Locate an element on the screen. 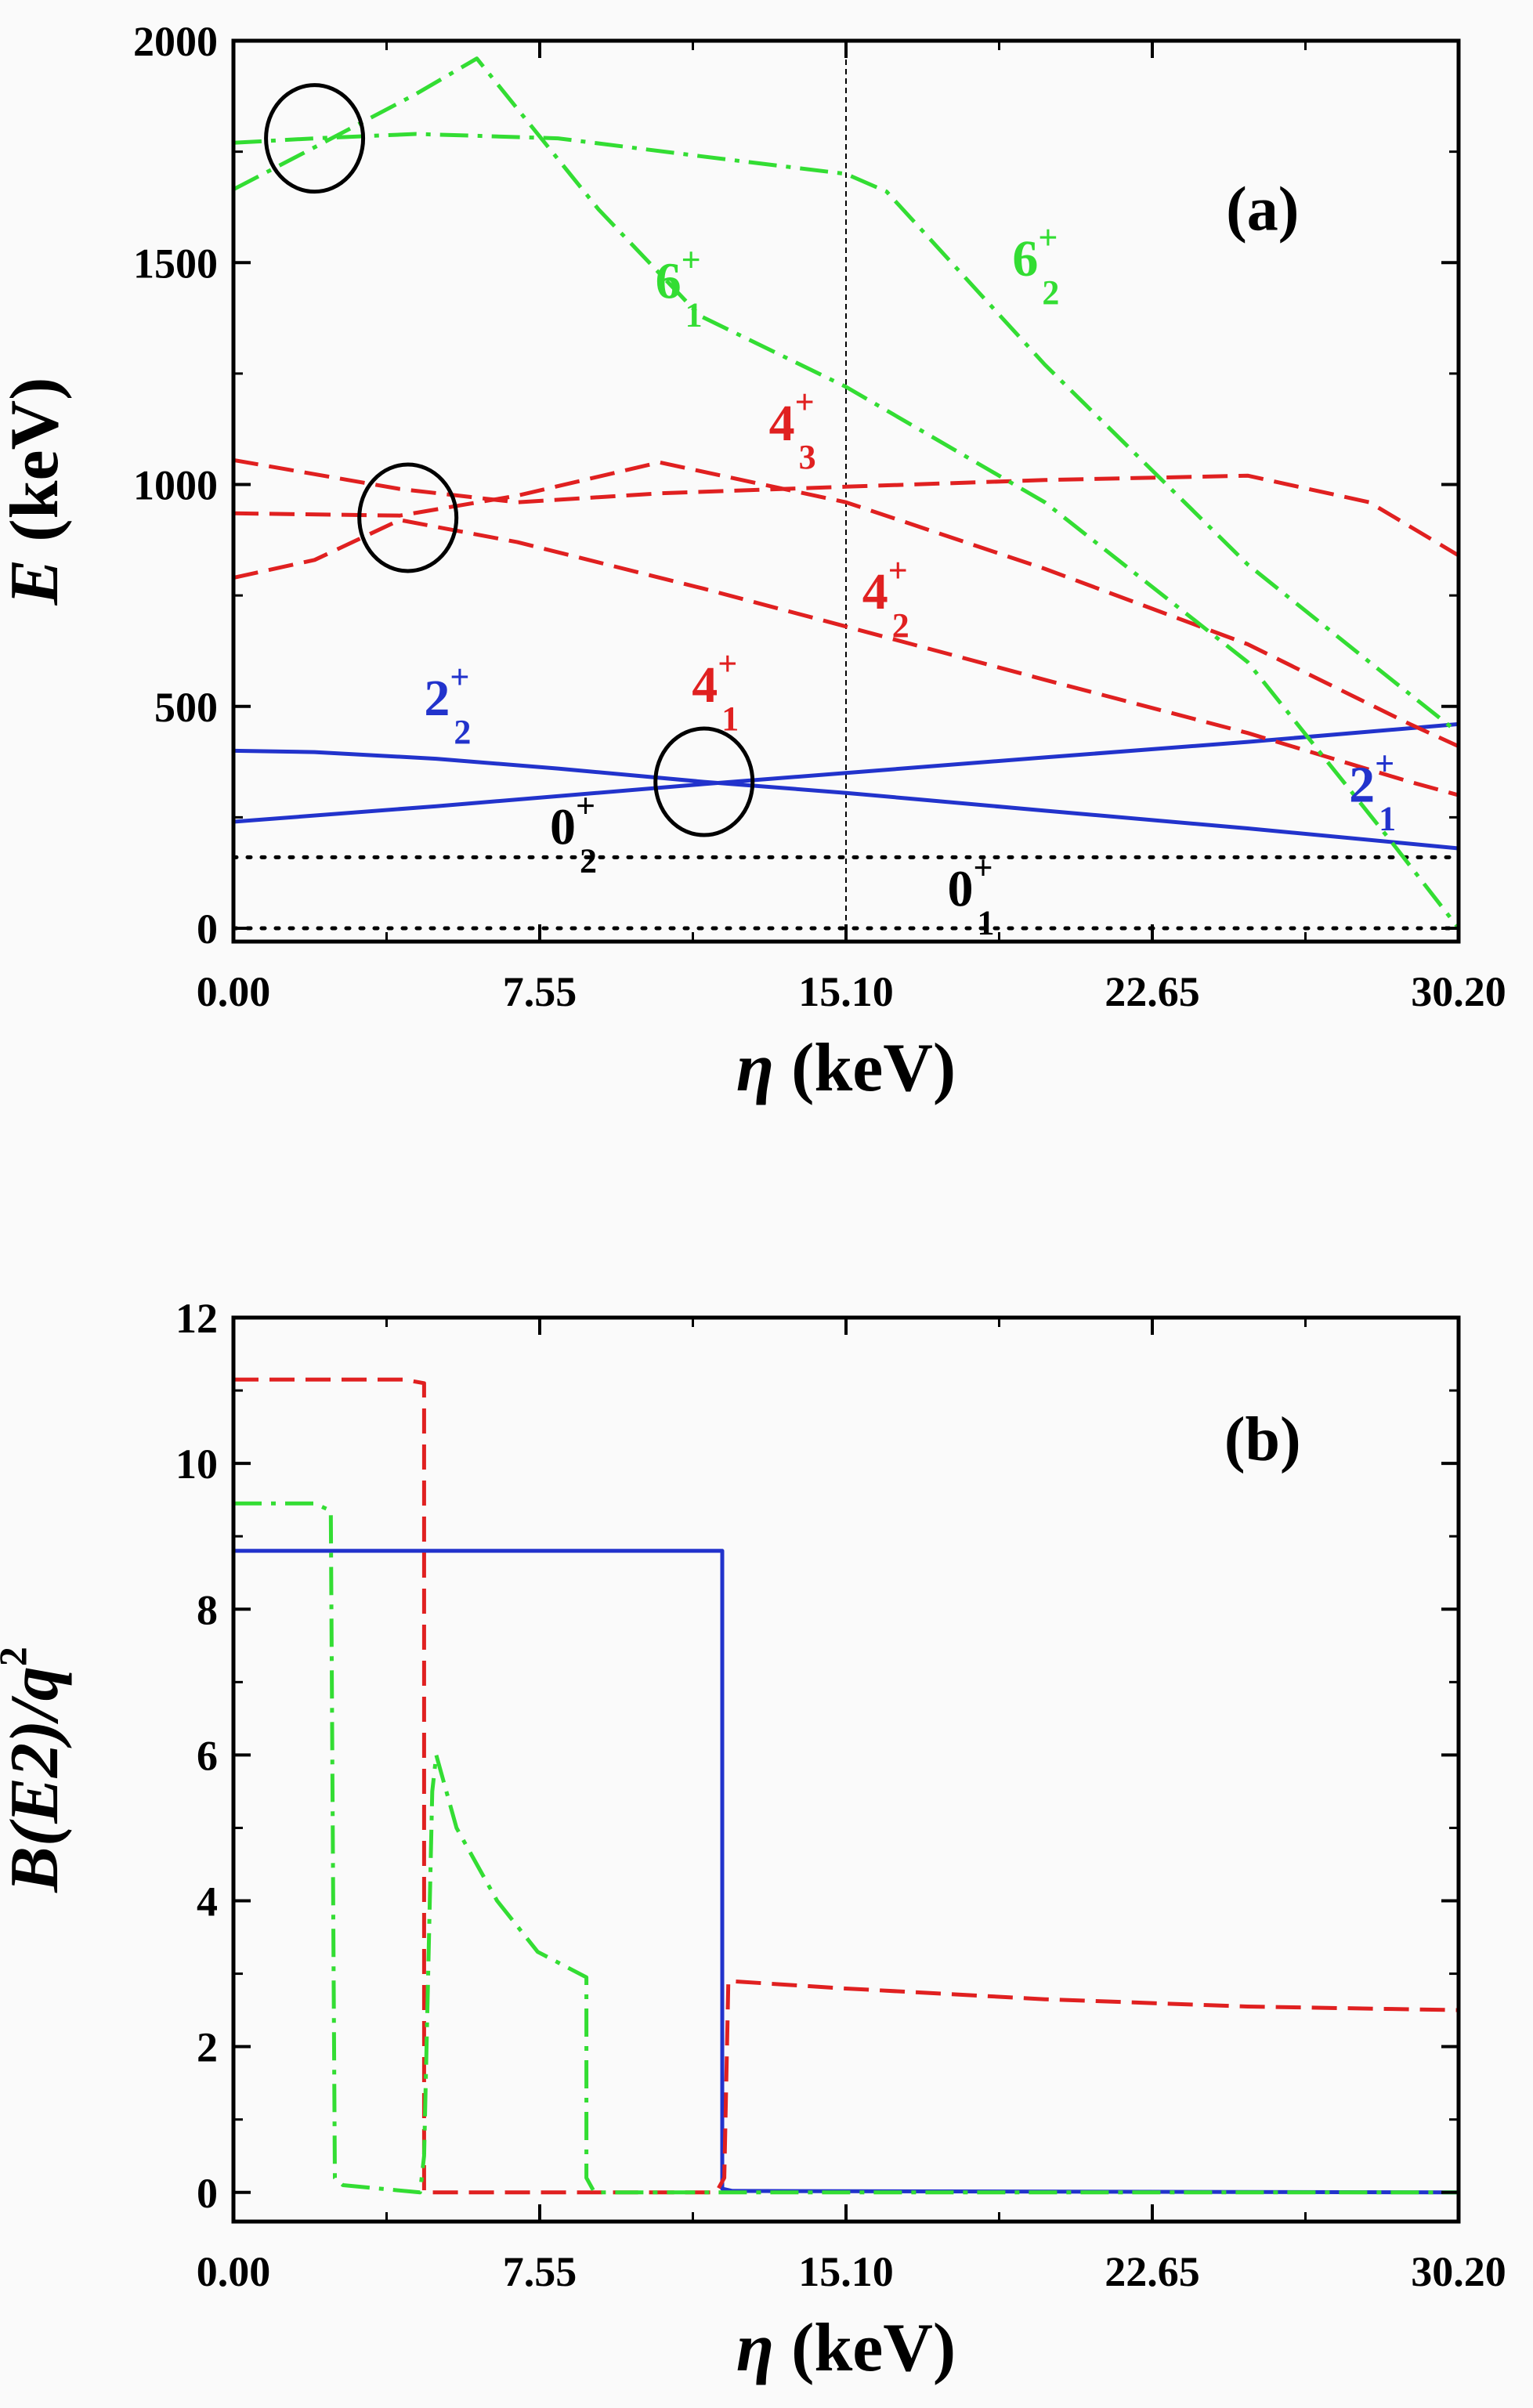  state-label-4-1: 4+ 1 is located at coordinates (715, 691).